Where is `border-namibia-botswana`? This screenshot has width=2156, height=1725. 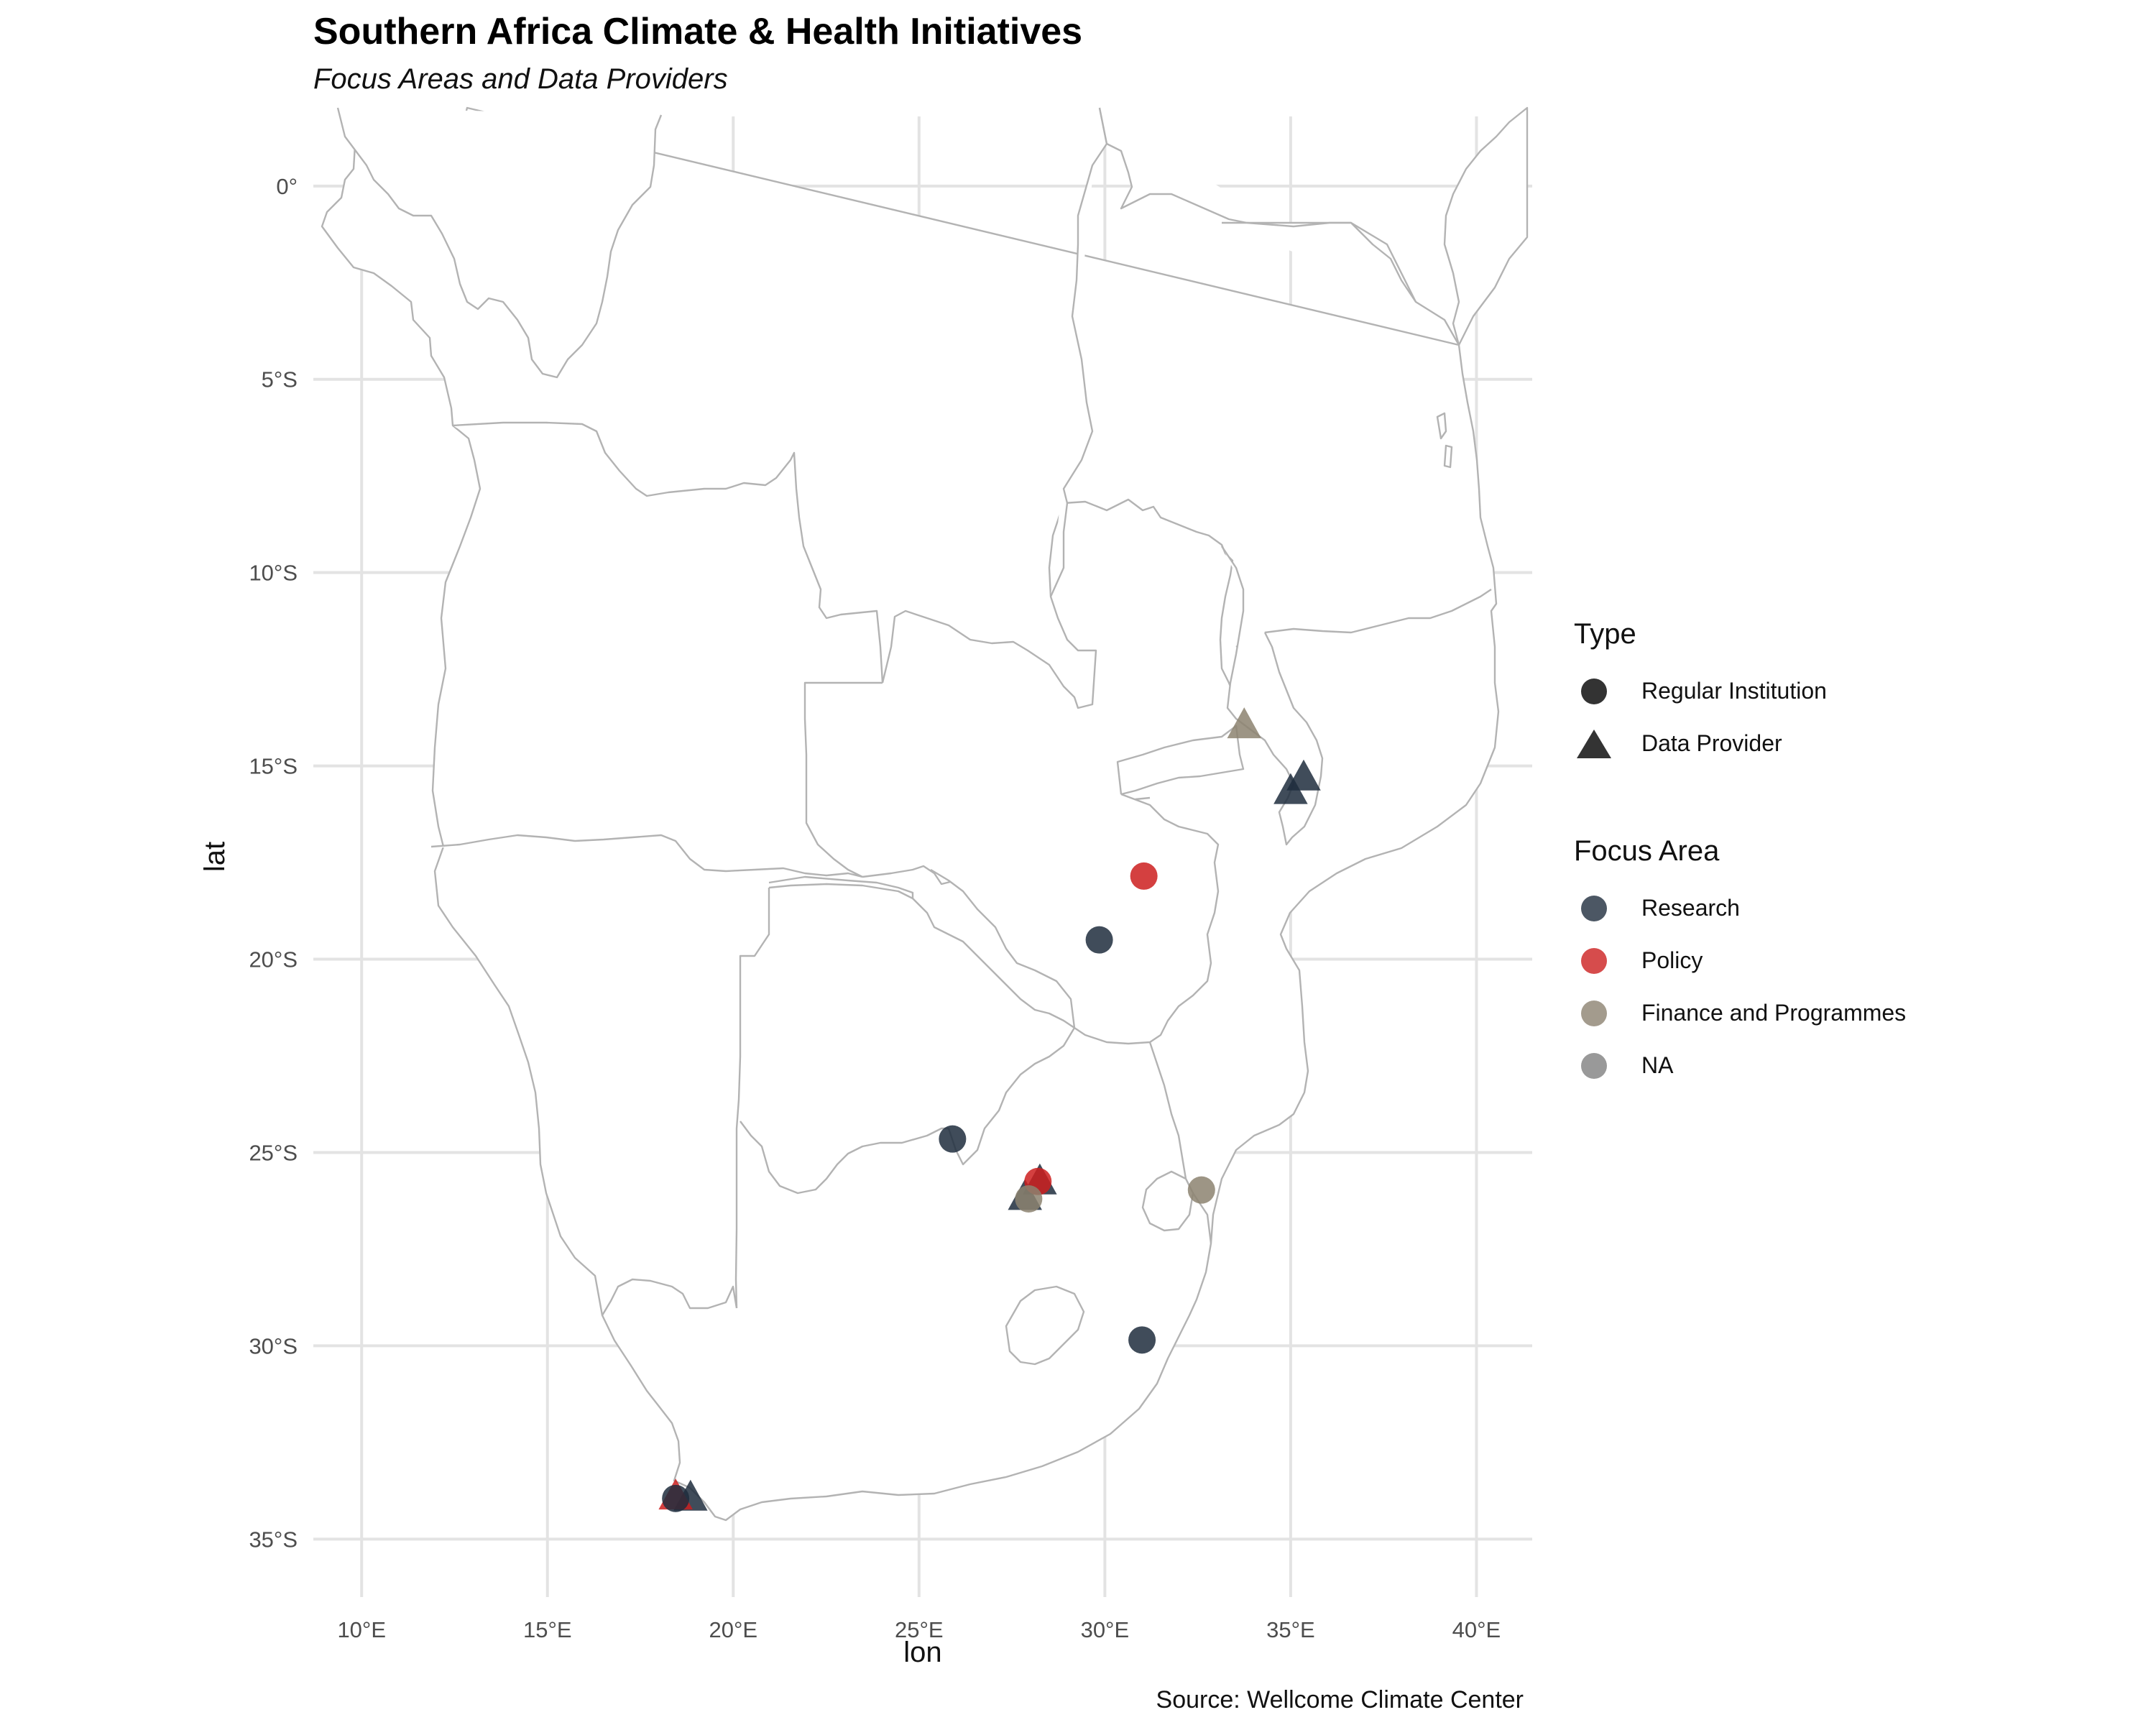 border-namibia-botswana is located at coordinates (752, 1098).